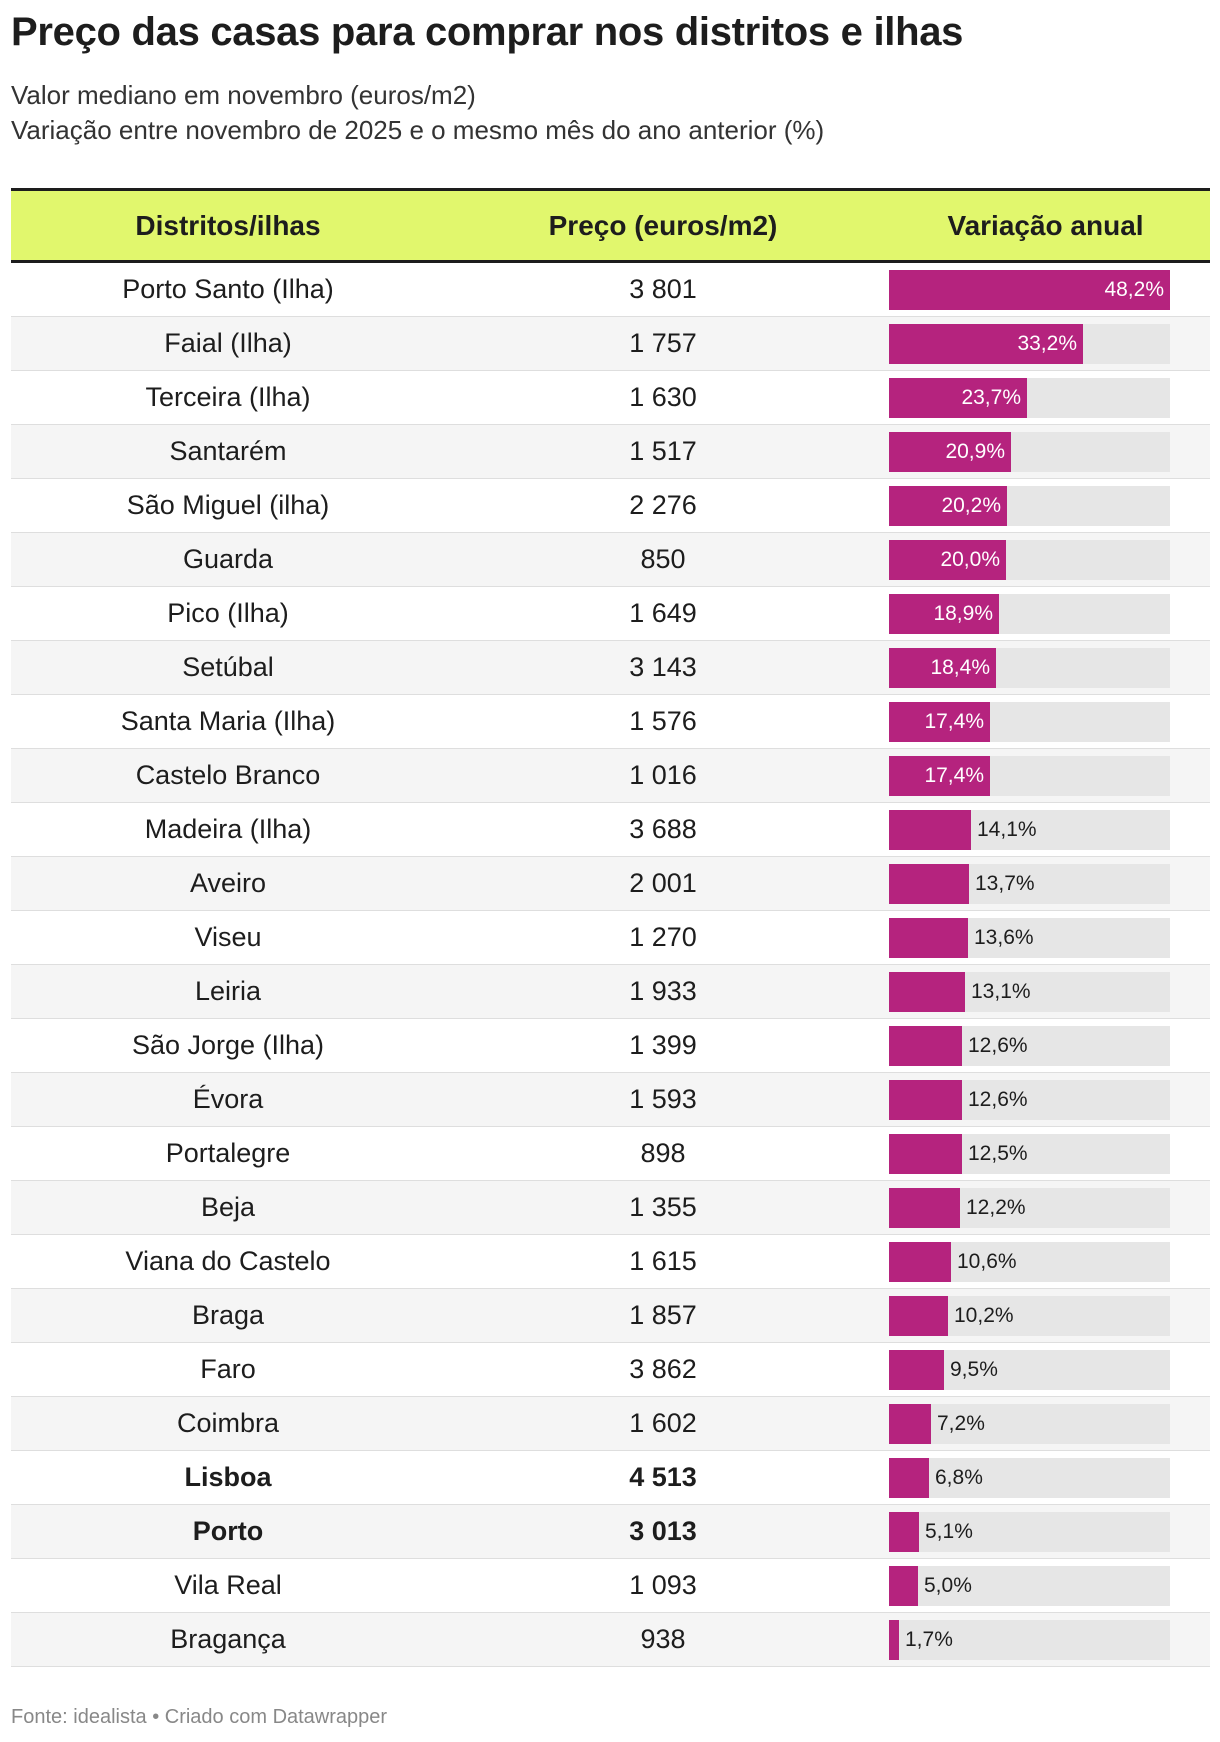 This screenshot has height=1742, width=1220. I want to click on variation-cell: 17,4%, so click(1045, 776).